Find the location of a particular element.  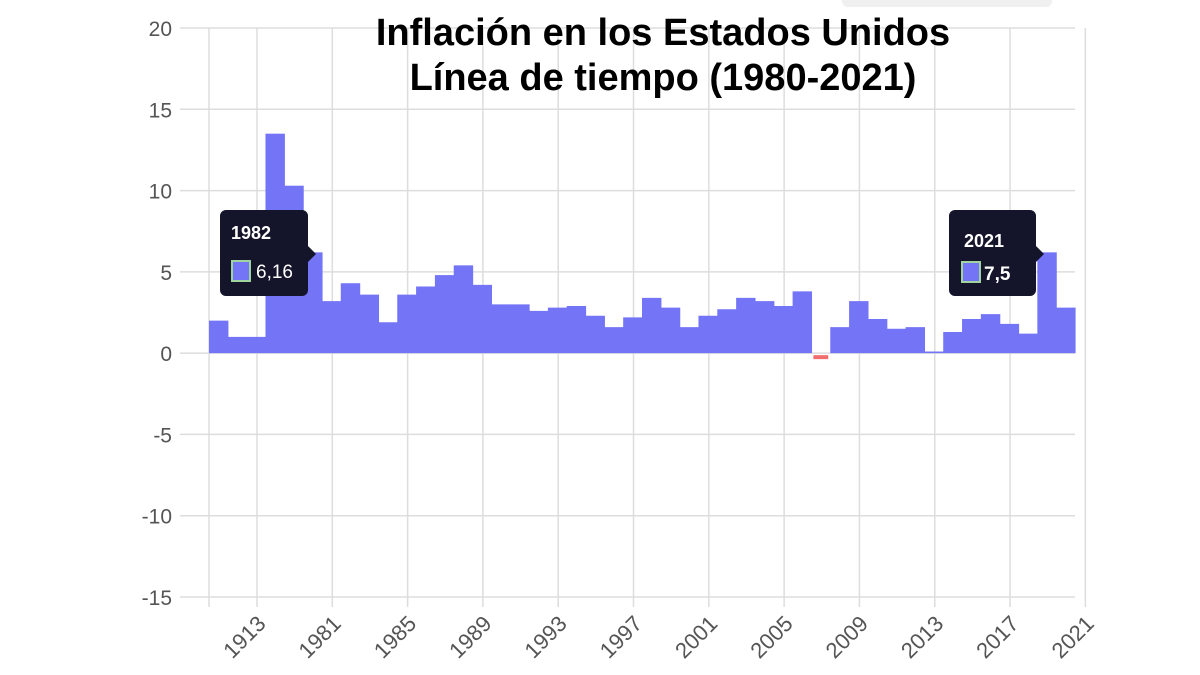

x-tick-label: 1997 is located at coordinates (621, 637).